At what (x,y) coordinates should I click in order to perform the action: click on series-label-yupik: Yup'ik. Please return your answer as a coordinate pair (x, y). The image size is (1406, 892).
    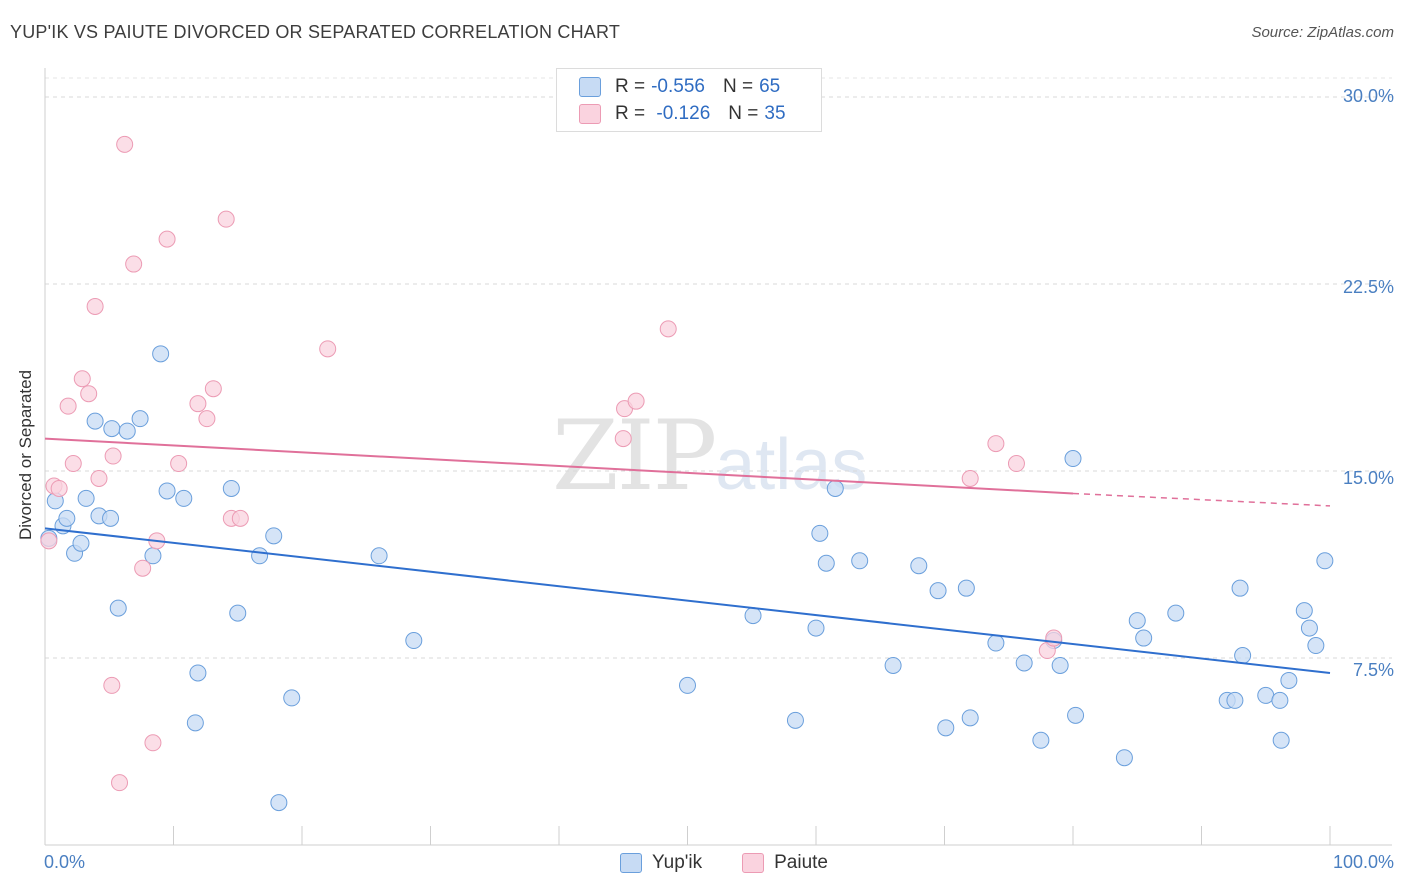
    Looking at the image, I should click on (677, 862).